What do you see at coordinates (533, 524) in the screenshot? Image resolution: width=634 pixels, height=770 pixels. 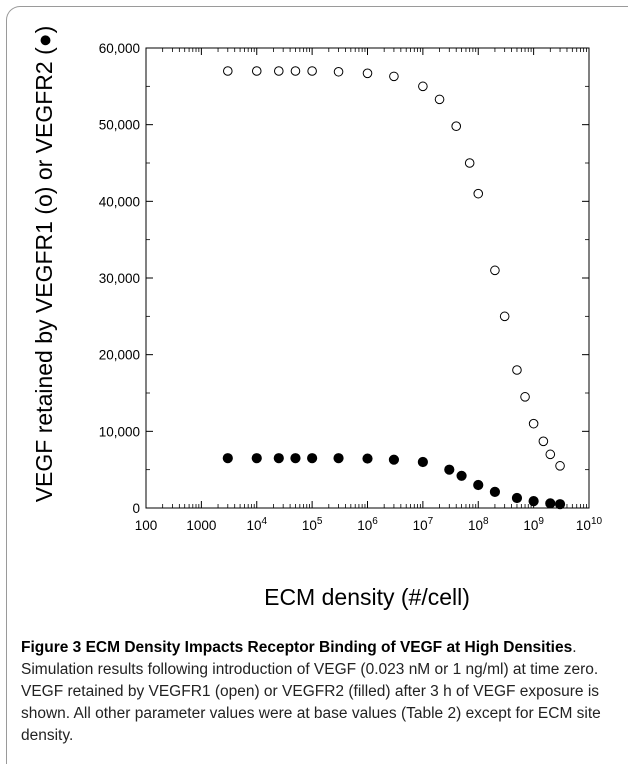 I see `x-tick-label: 10⁹` at bounding box center [533, 524].